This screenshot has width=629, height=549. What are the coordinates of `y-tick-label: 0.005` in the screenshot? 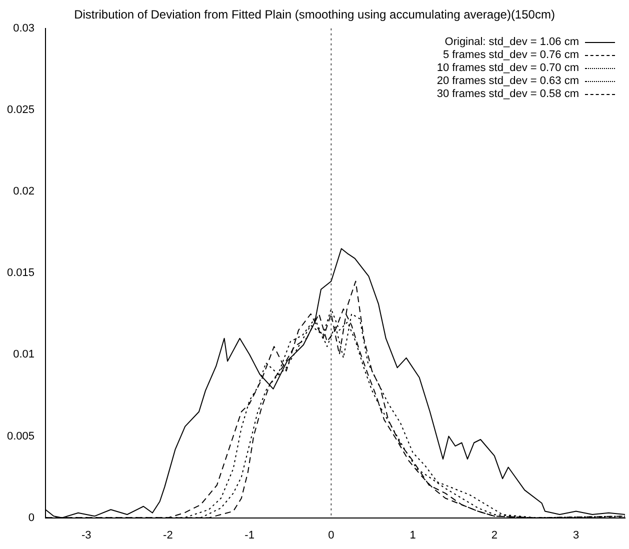 It's located at (20, 436).